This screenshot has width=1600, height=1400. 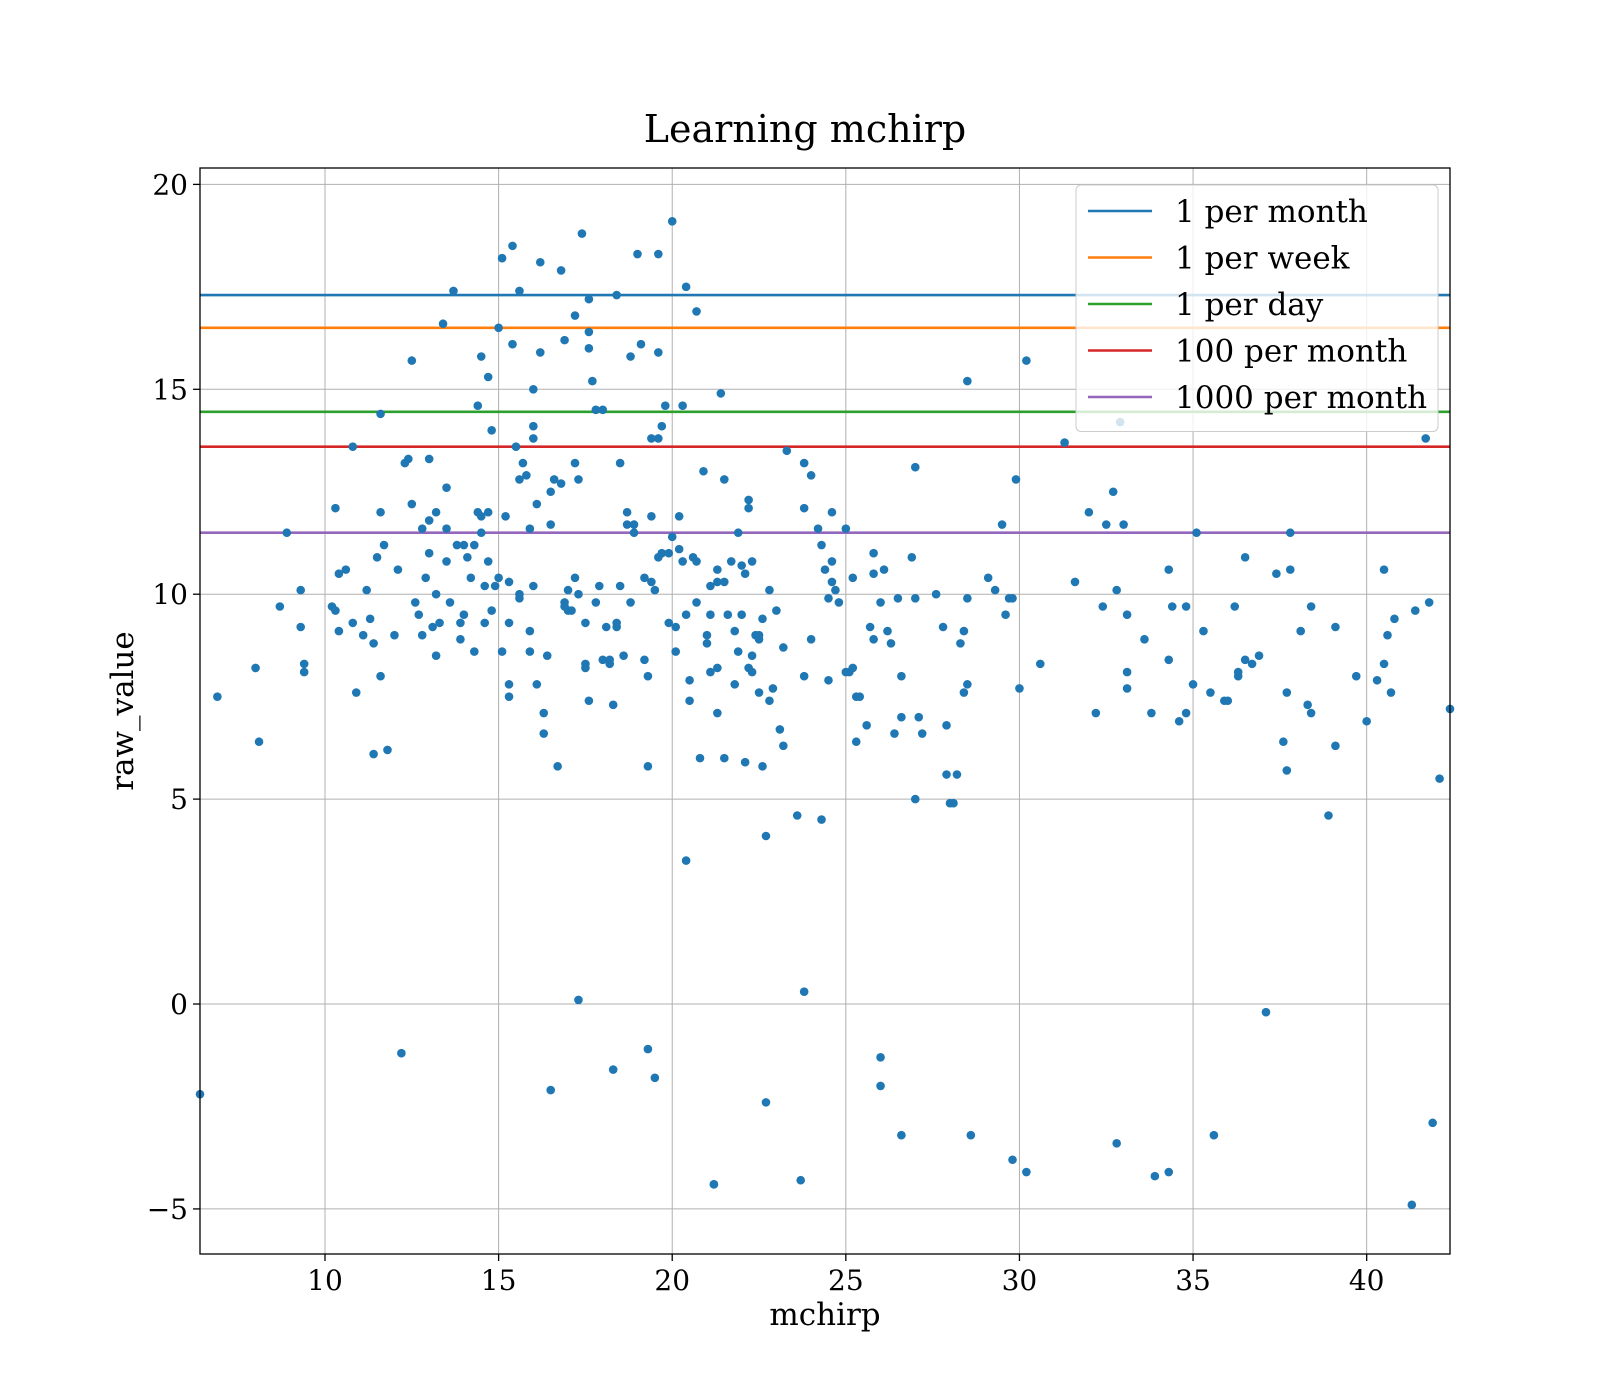 I want to click on legend-label: 1 per month, so click(x=1271, y=212).